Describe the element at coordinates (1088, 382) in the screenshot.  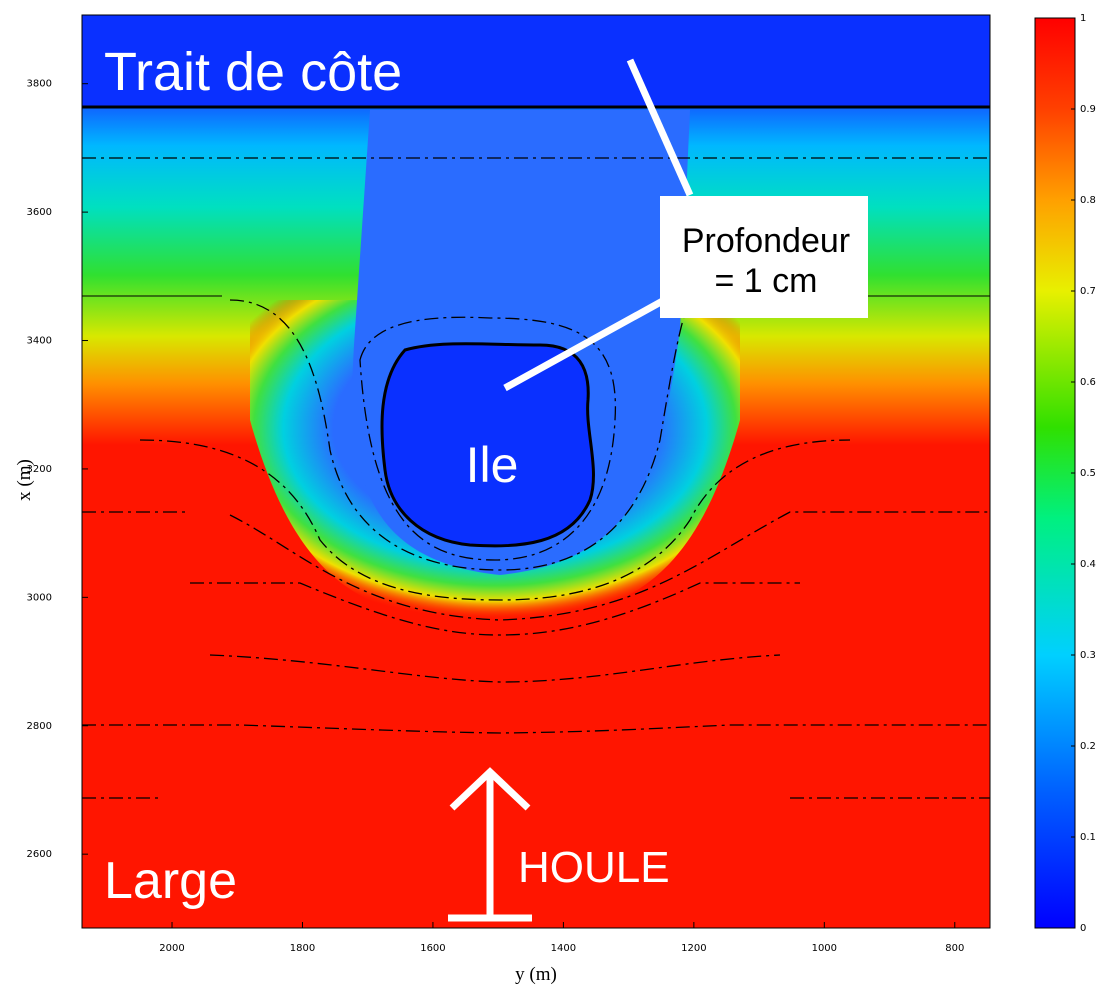
I see `colorbar-tick-label: 0.6` at that location.